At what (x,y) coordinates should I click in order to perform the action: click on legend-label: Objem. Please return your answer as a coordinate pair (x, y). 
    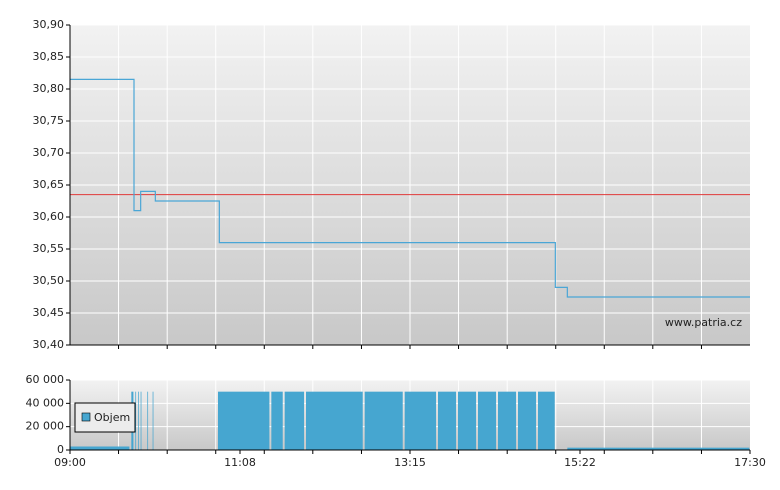
    Looking at the image, I should click on (112, 417).